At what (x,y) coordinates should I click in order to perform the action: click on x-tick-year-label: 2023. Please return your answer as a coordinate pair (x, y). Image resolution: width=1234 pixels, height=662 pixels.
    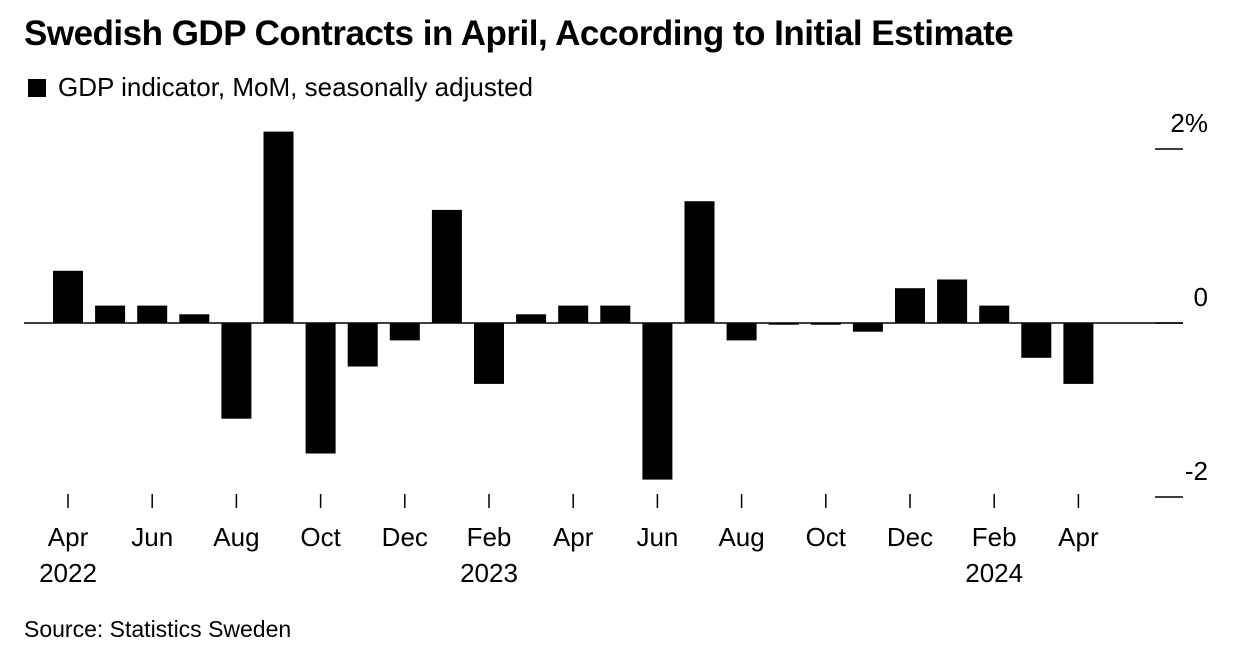
    Looking at the image, I should click on (489, 573).